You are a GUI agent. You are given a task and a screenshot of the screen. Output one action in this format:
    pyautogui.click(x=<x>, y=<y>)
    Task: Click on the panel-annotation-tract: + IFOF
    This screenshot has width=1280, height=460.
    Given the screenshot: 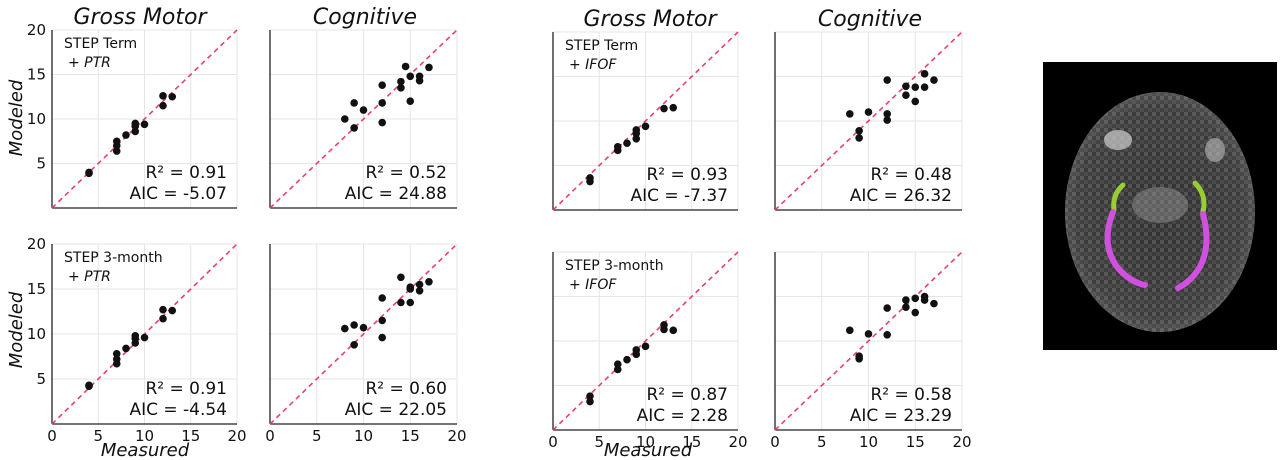 What is the action you would take?
    pyautogui.click(x=593, y=285)
    